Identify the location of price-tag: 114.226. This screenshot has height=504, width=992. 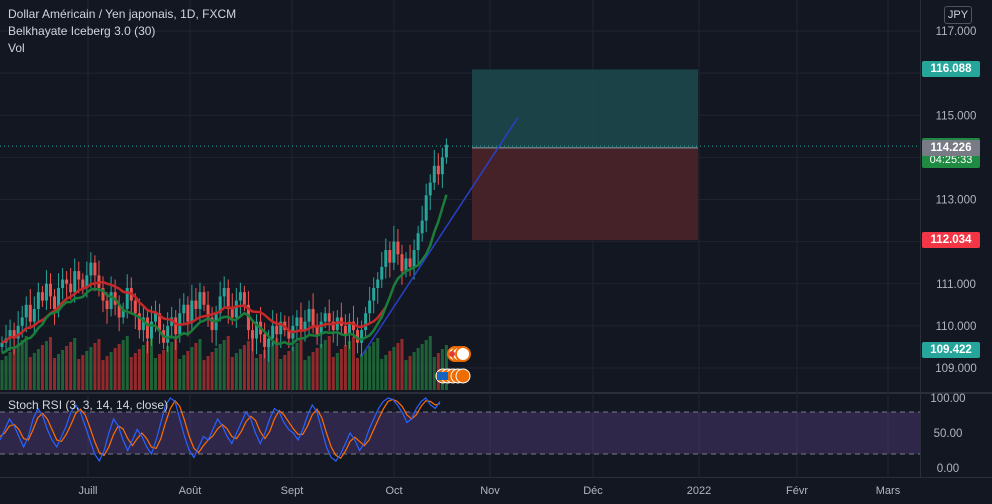
(951, 147).